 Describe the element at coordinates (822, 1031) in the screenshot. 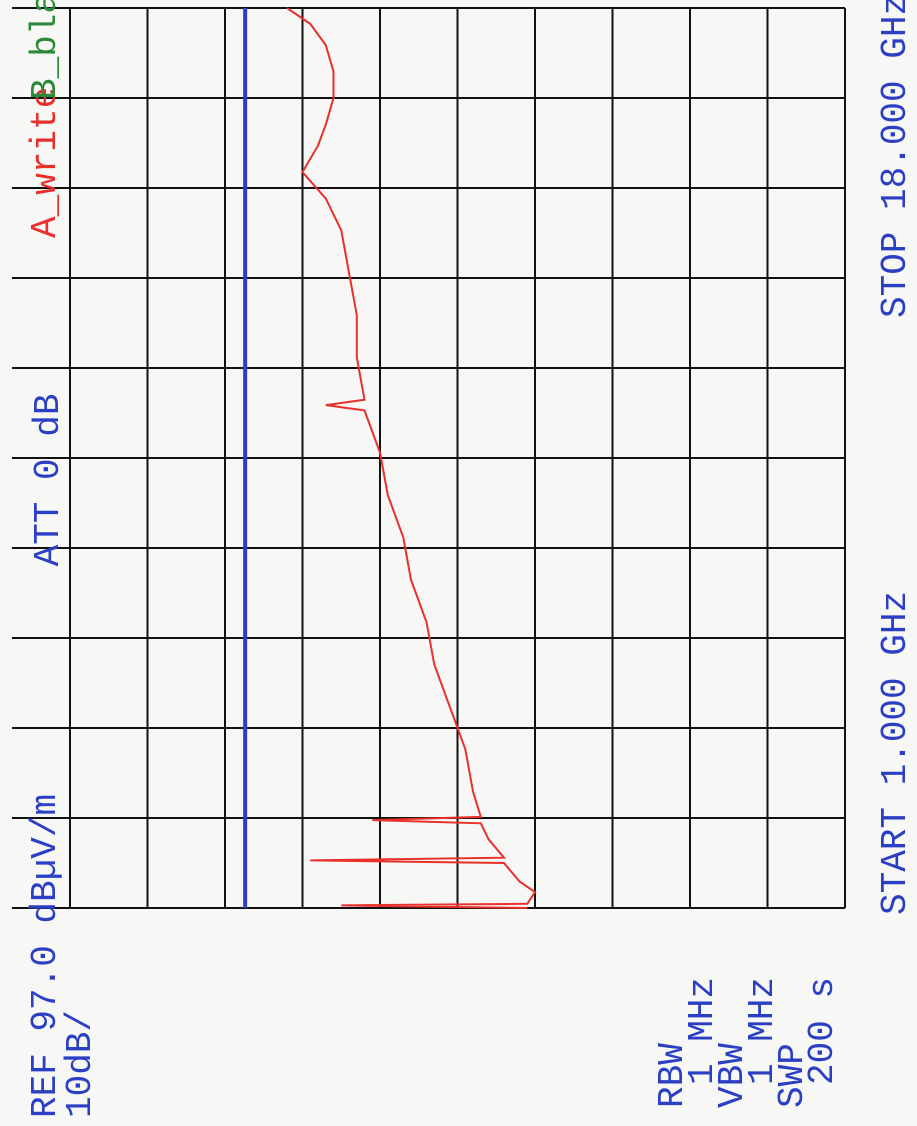

I see `setting: 200 s` at that location.